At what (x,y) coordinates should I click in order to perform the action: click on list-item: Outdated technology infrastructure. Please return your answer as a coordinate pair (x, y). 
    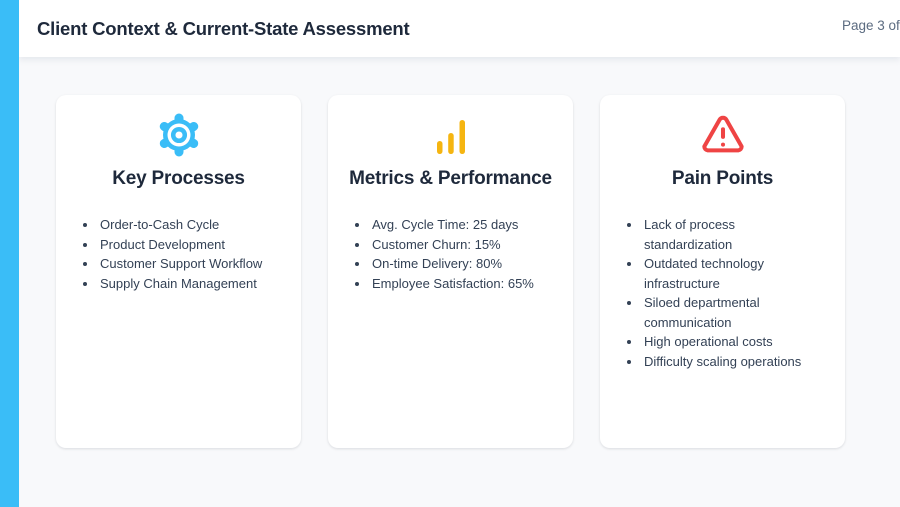
    Looking at the image, I should click on (733, 273).